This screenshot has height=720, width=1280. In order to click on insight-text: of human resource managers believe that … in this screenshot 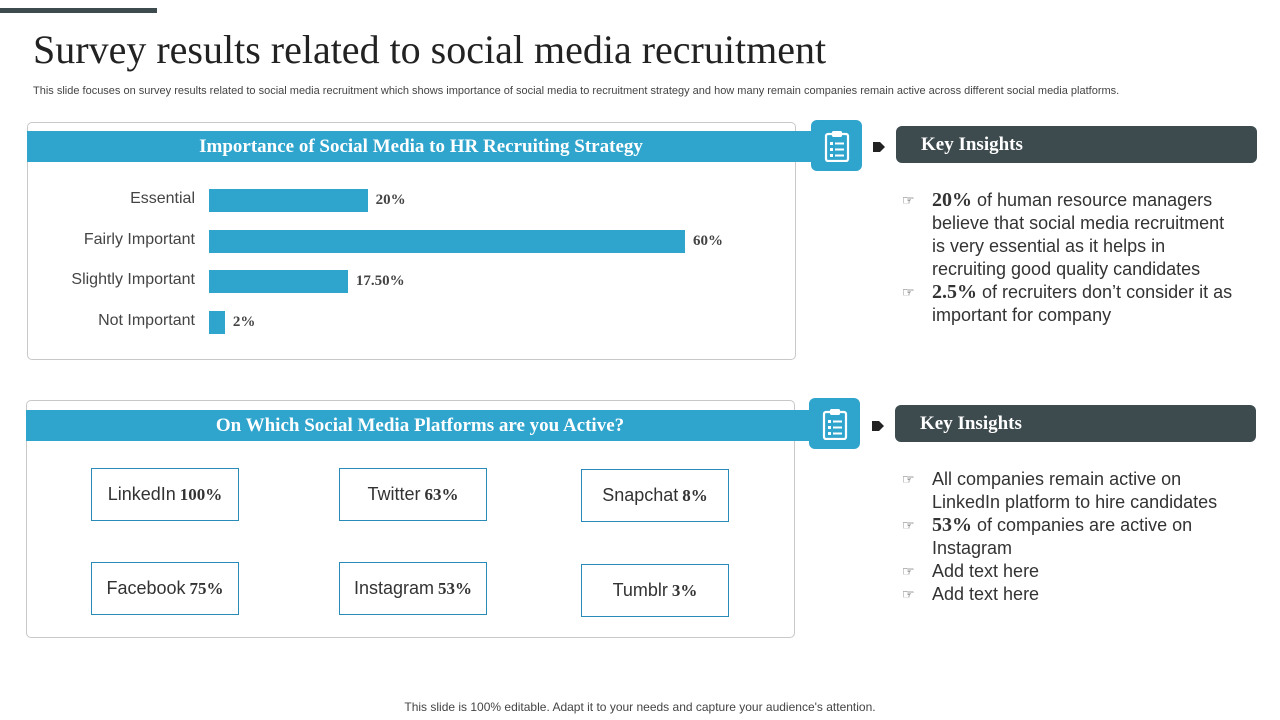, I will do `click(1078, 234)`.